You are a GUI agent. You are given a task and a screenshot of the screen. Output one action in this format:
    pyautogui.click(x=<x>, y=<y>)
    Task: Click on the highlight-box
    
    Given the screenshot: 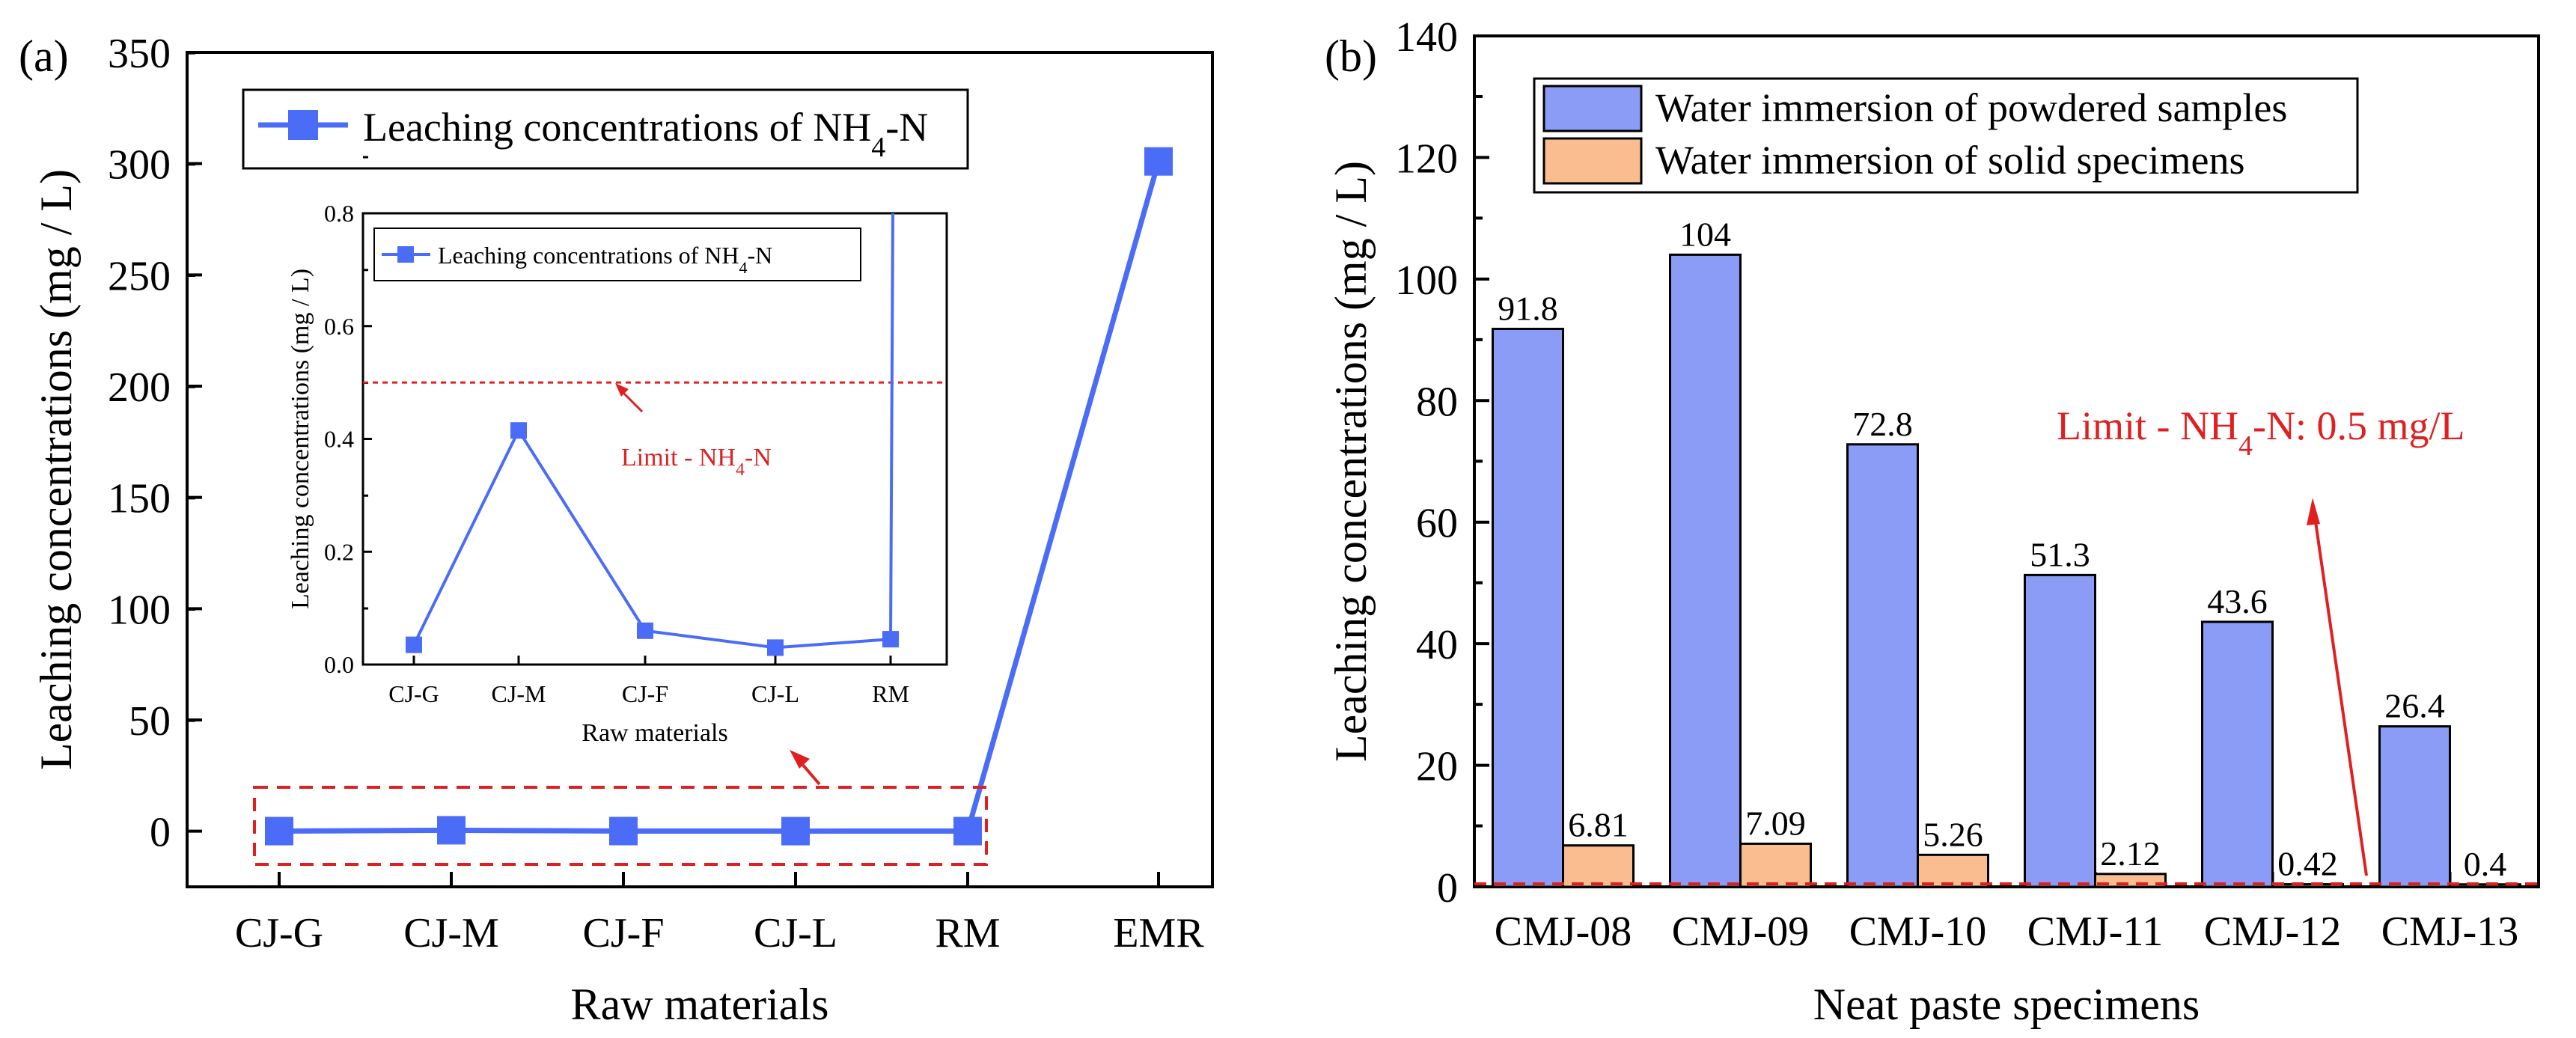 What is the action you would take?
    pyautogui.click(x=620, y=826)
    